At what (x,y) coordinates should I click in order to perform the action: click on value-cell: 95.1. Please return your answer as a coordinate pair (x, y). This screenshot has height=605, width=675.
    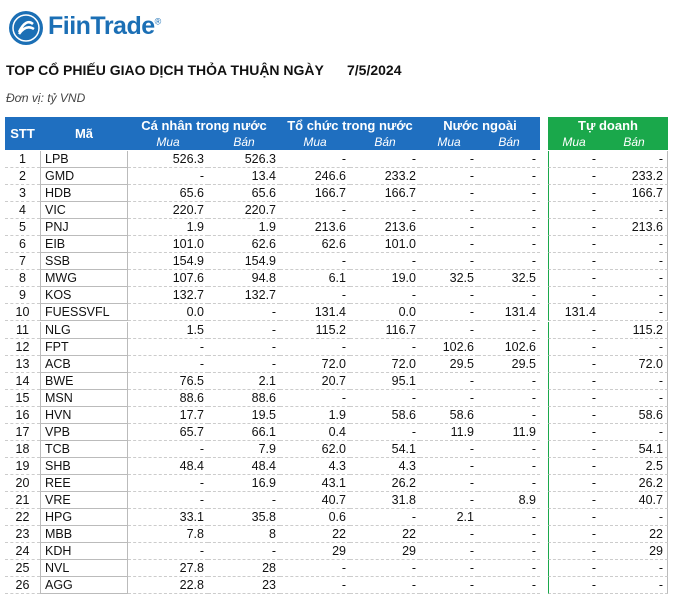
    Looking at the image, I should click on (385, 381).